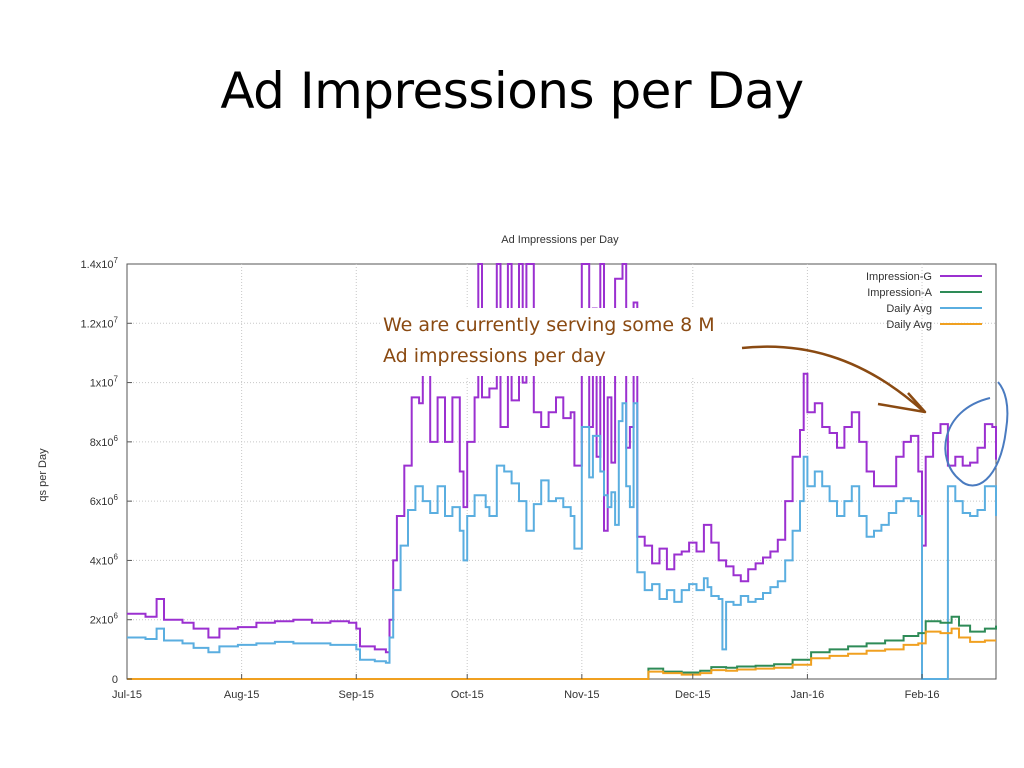  What do you see at coordinates (104, 619) in the screenshot?
I see `y-tick-label: 2x10⁶` at bounding box center [104, 619].